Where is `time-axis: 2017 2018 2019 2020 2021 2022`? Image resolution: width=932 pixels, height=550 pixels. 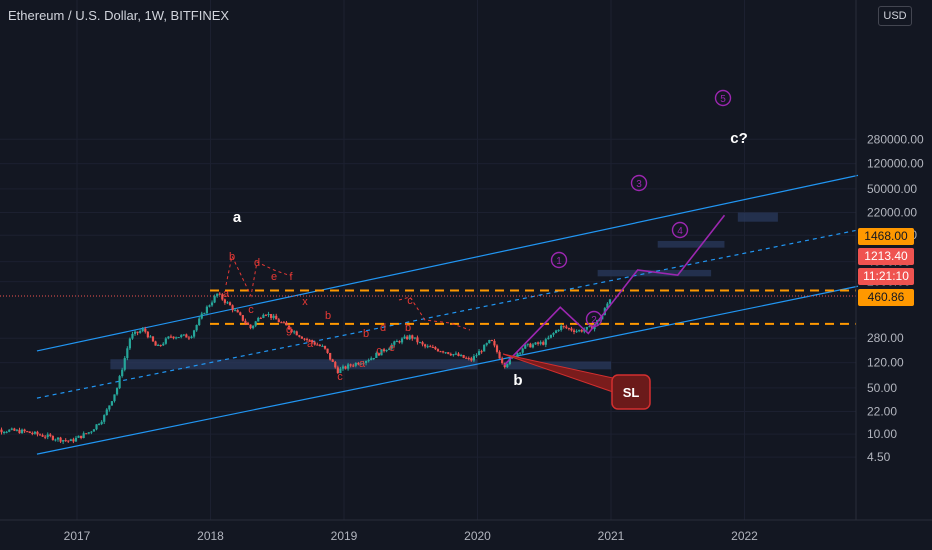 time-axis: 2017 2018 2019 2020 2021 2022 is located at coordinates (411, 536).